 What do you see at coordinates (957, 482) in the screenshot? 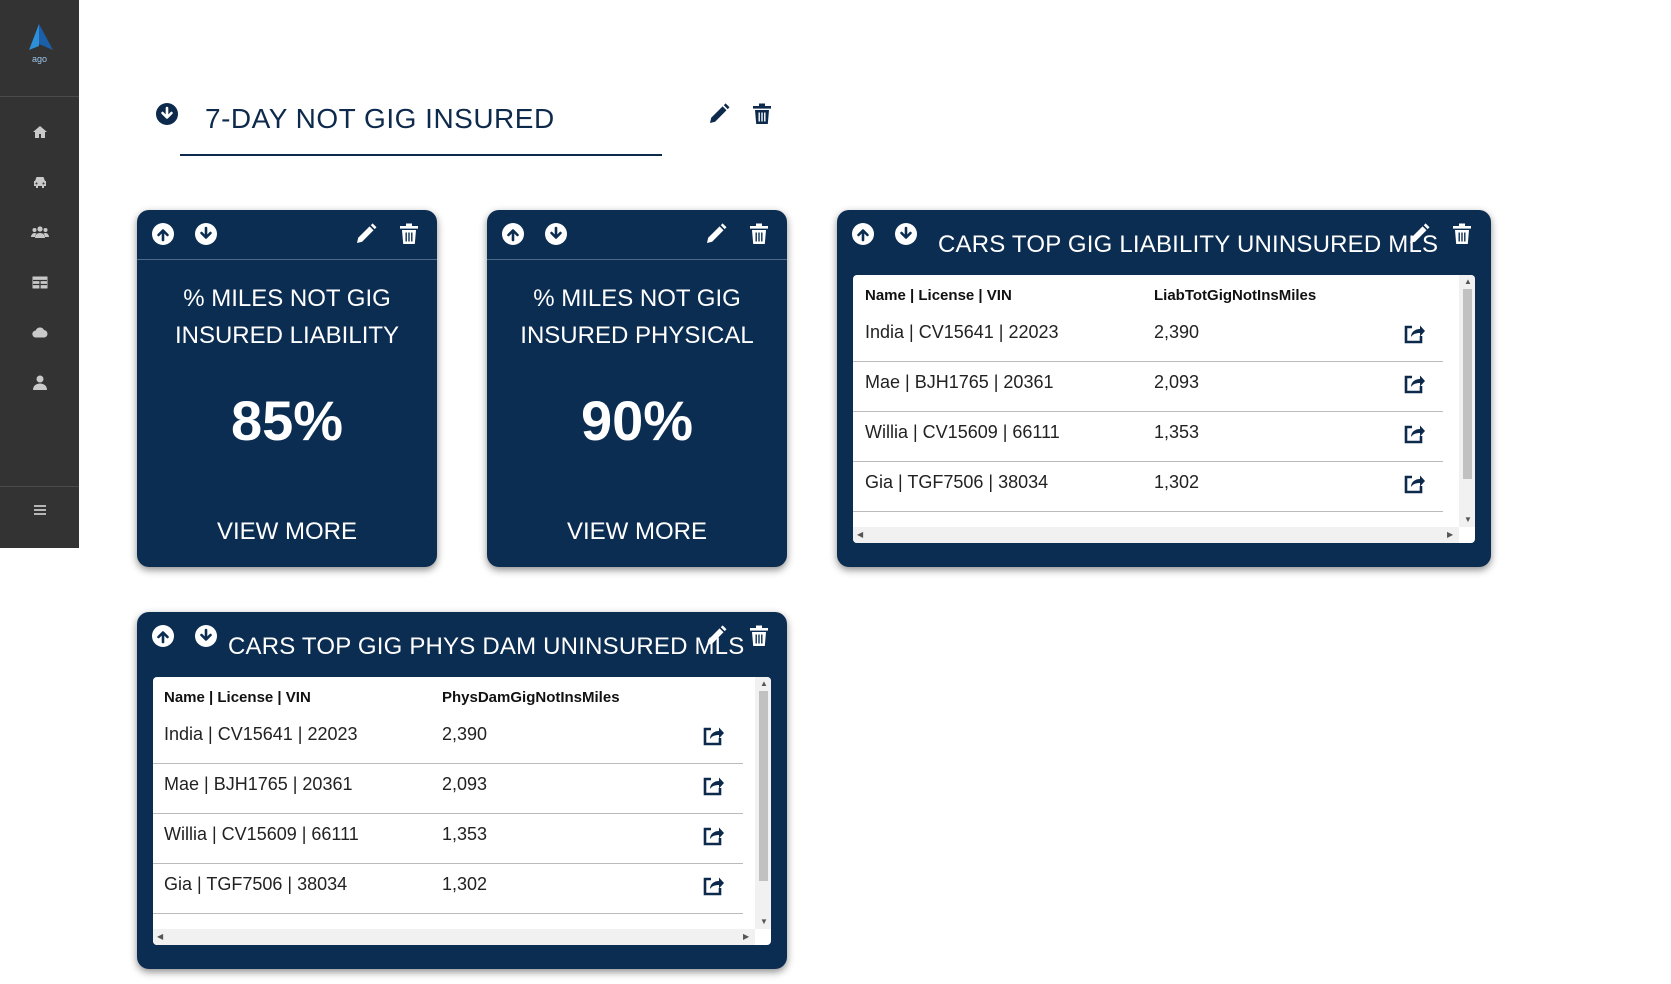
I see `cell-name: Gia | TGF7506 | 38034` at bounding box center [957, 482].